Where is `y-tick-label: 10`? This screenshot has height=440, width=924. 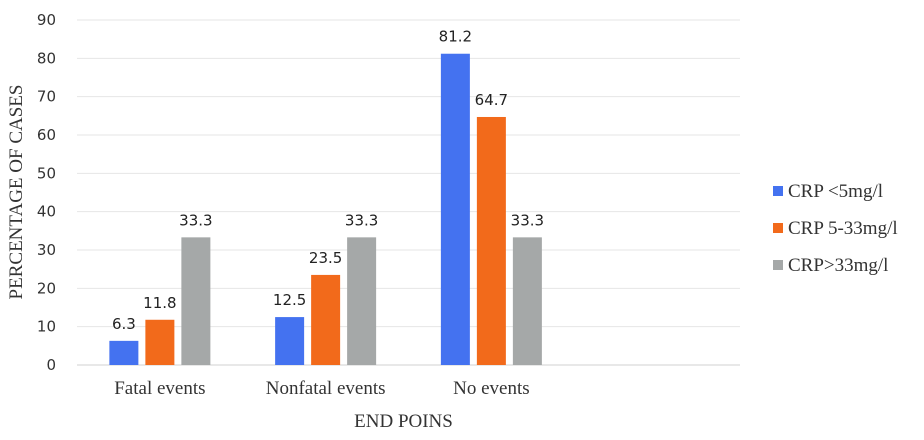 y-tick-label: 10 is located at coordinates (46, 327).